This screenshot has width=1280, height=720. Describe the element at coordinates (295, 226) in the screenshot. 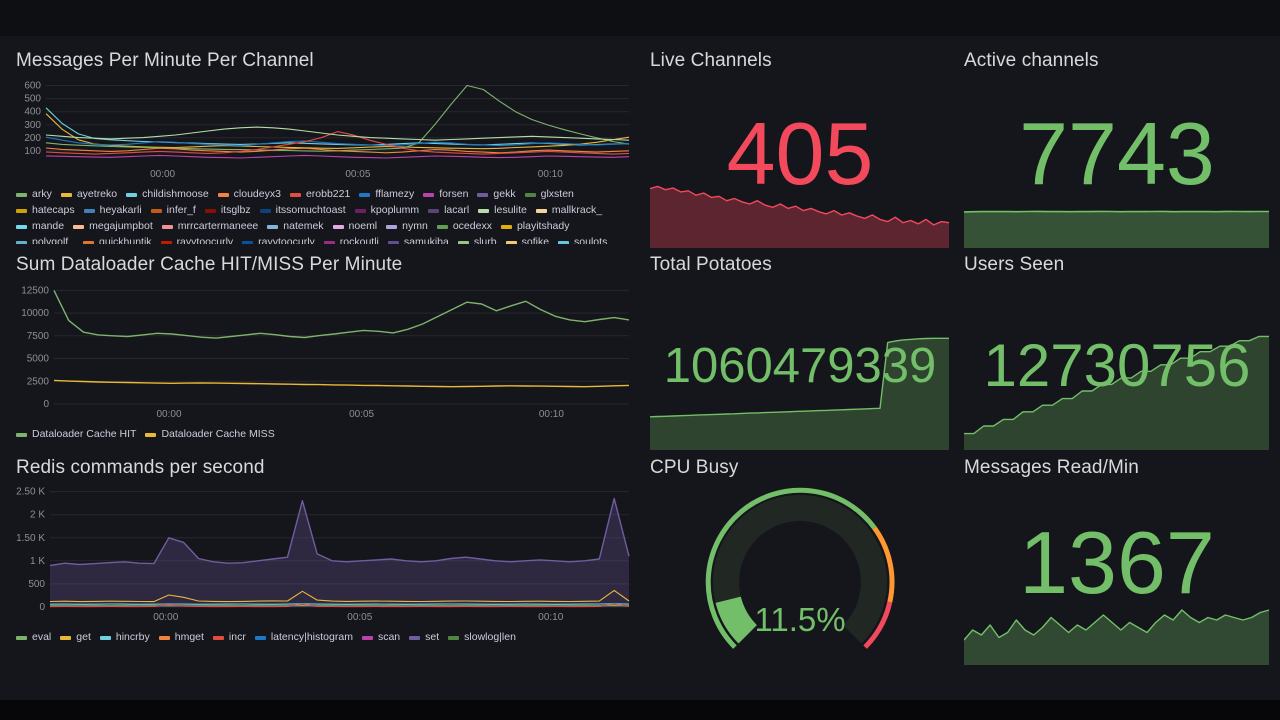

I see `legend-item: natemek` at that location.